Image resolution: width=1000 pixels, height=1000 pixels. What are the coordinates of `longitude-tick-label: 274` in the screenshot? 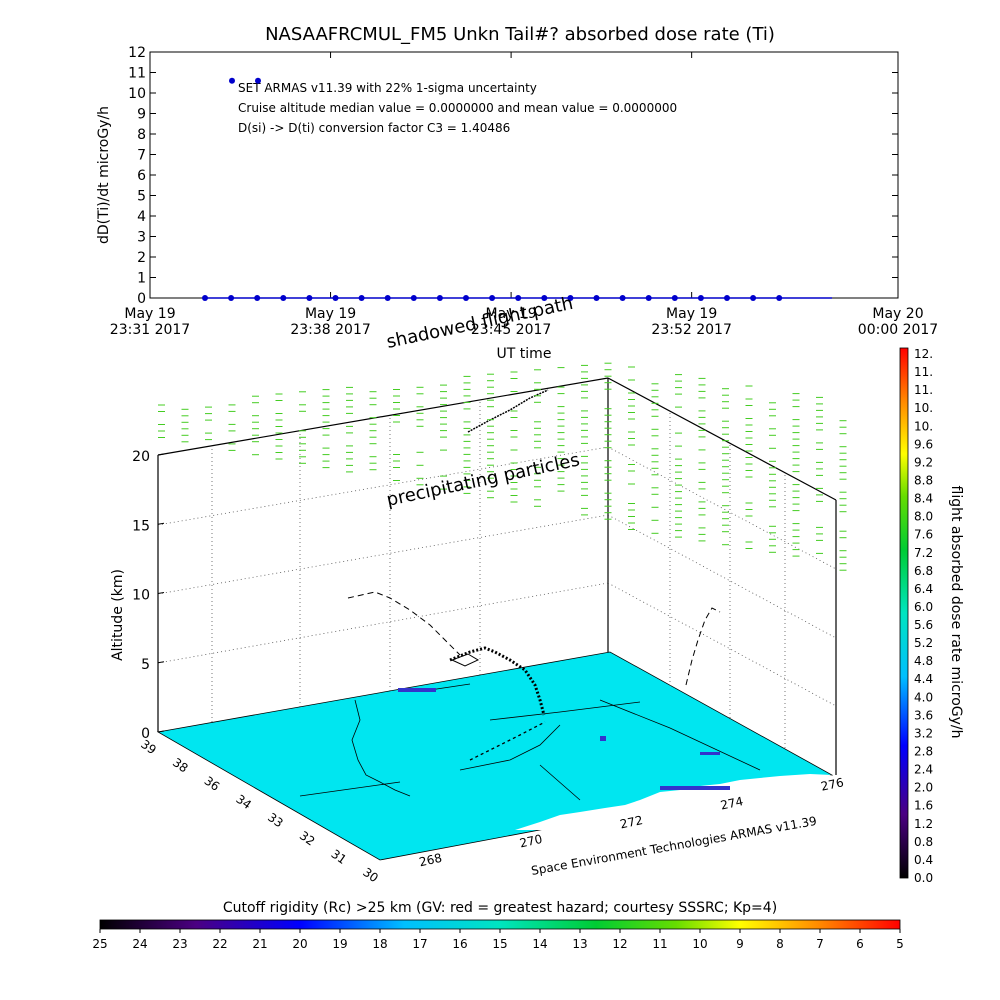 It's located at (731, 803).